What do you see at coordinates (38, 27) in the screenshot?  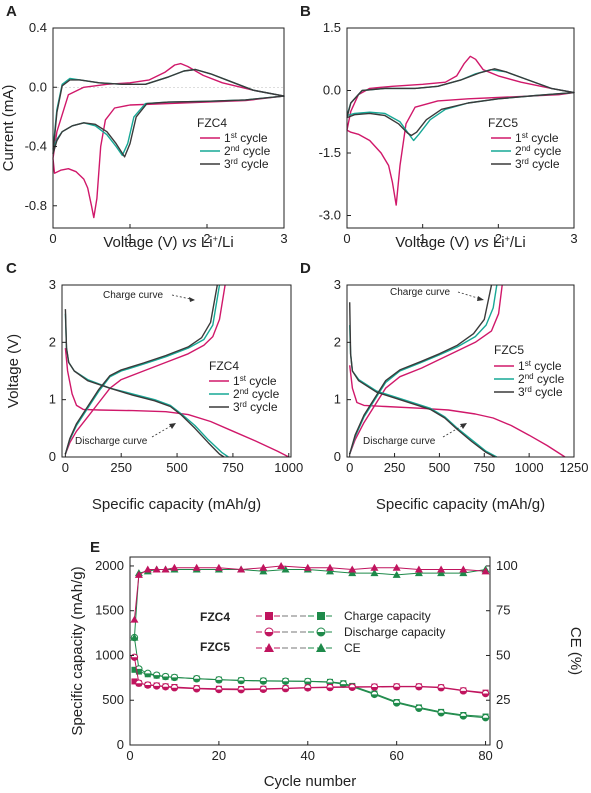 I see `y-tick-label: 0.4` at bounding box center [38, 27].